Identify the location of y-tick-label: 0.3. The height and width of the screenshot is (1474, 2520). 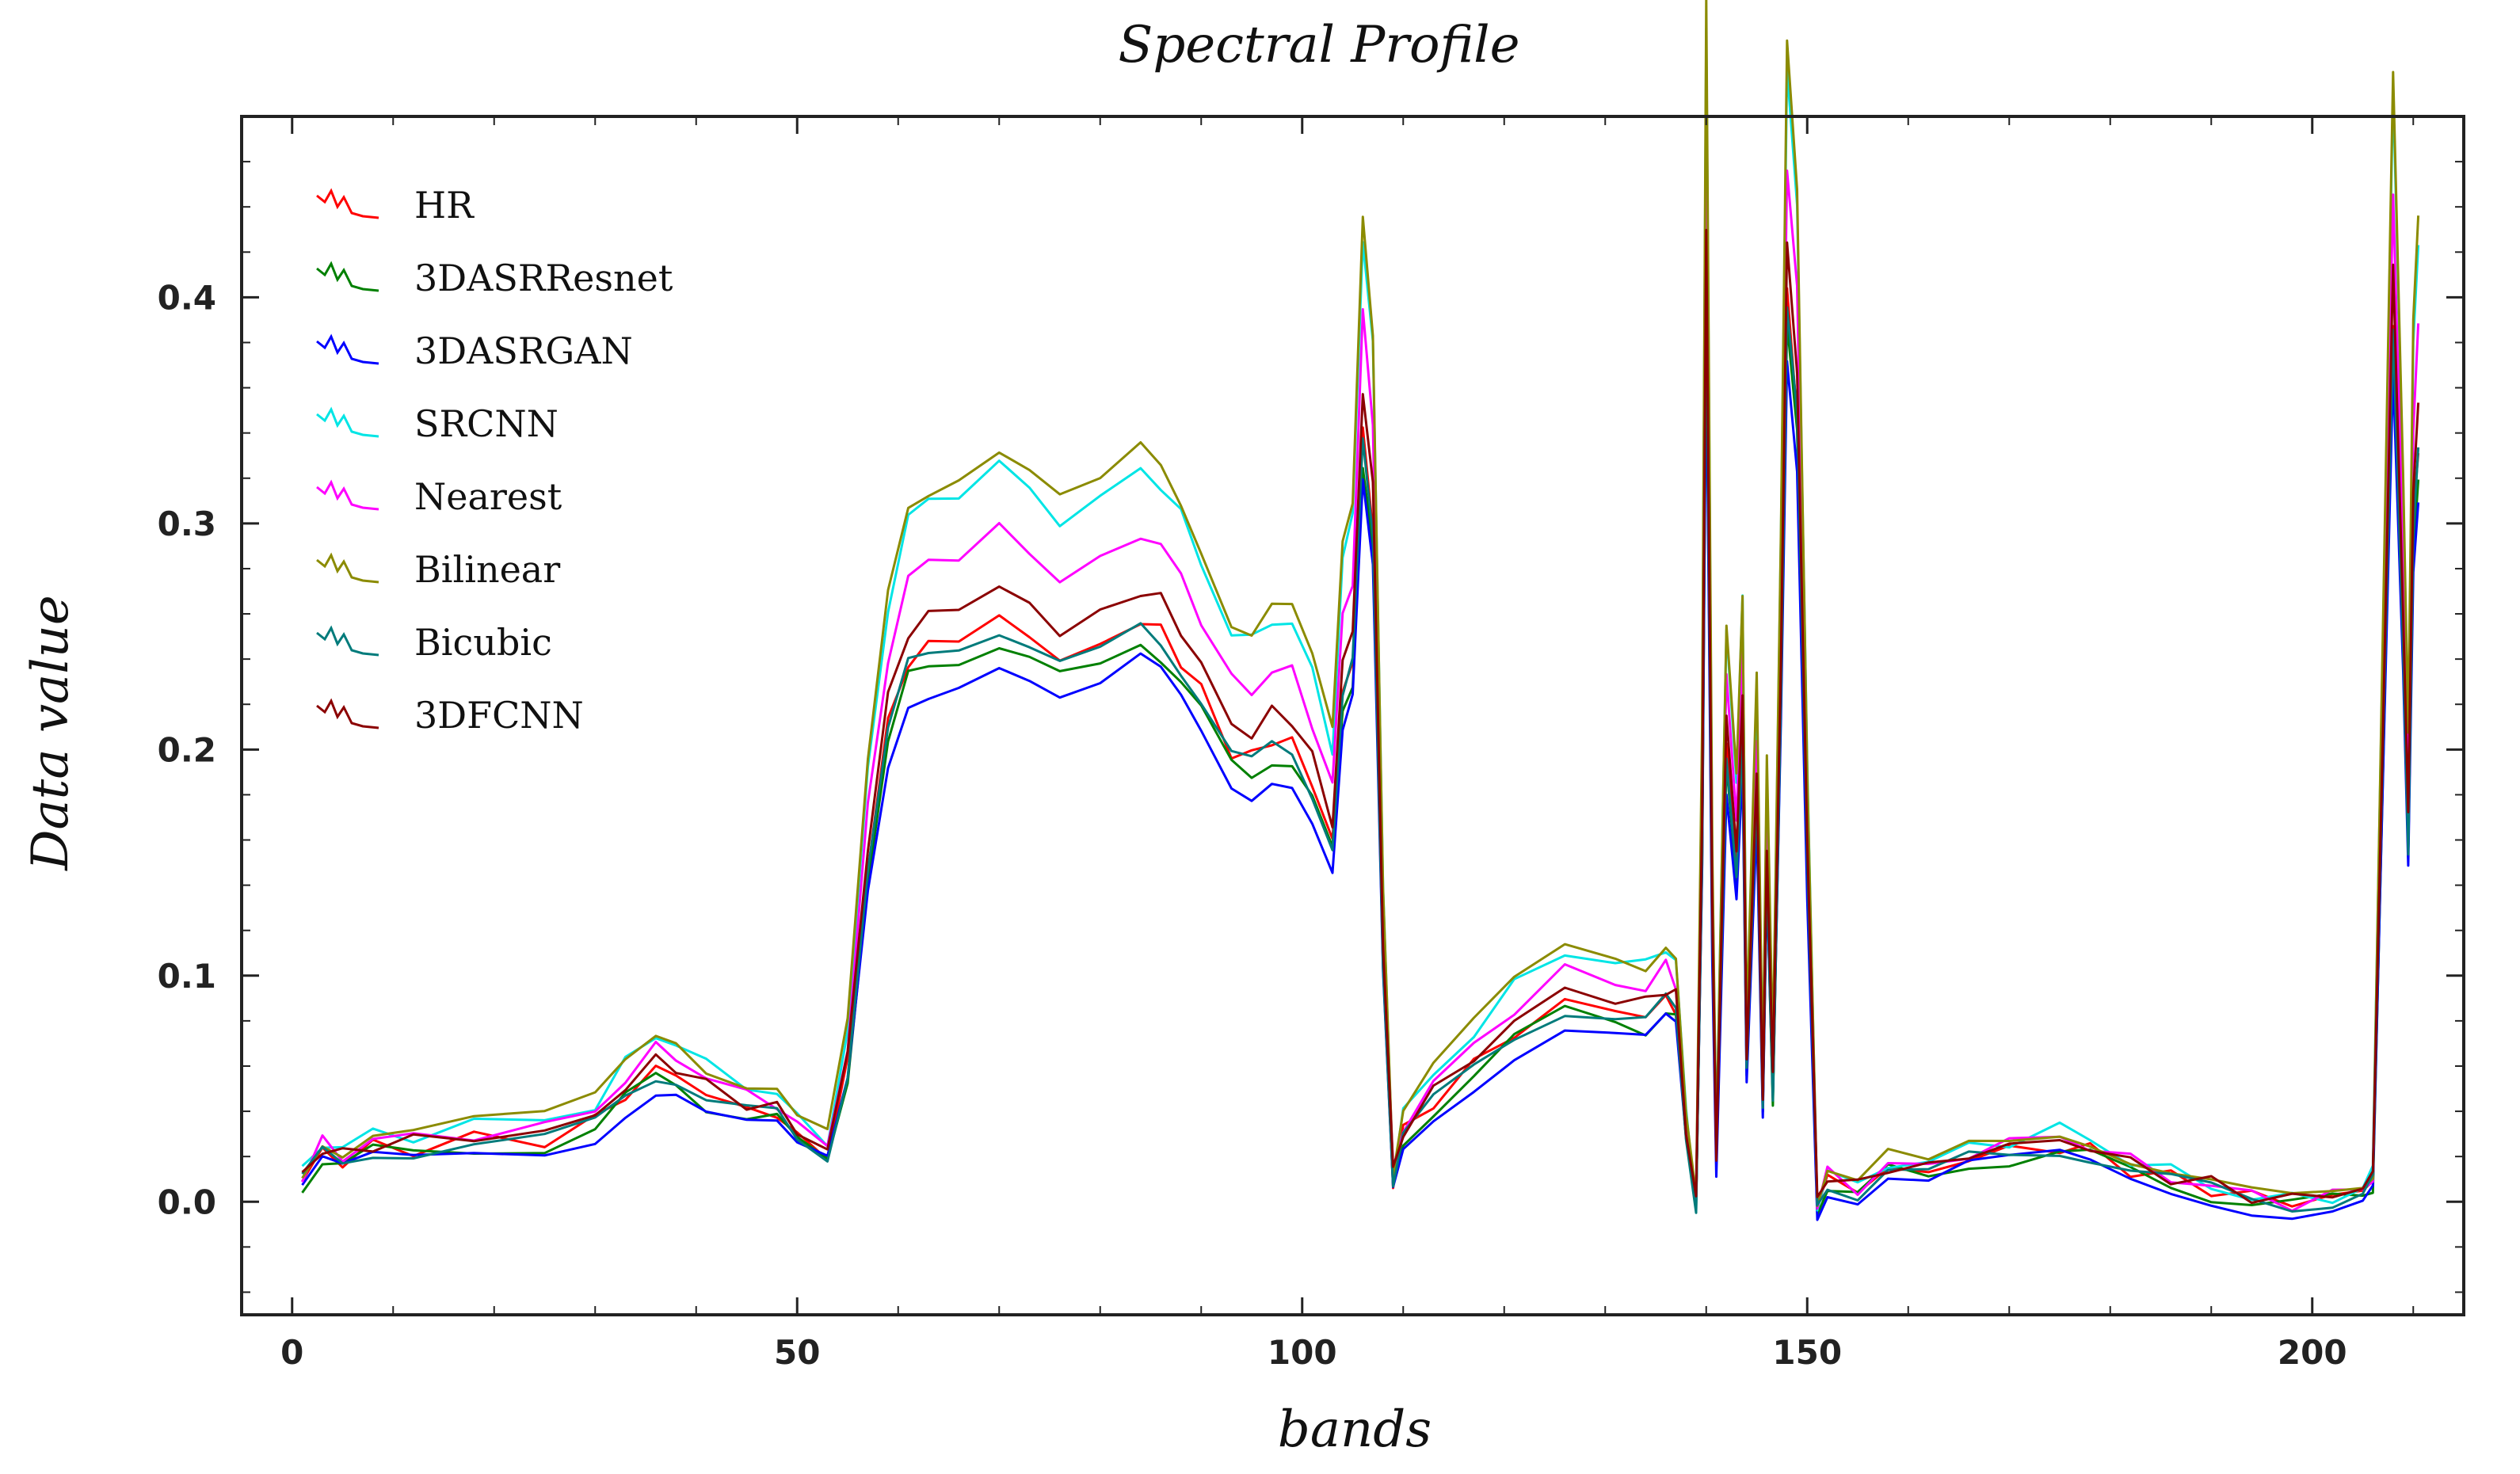
(187, 524).